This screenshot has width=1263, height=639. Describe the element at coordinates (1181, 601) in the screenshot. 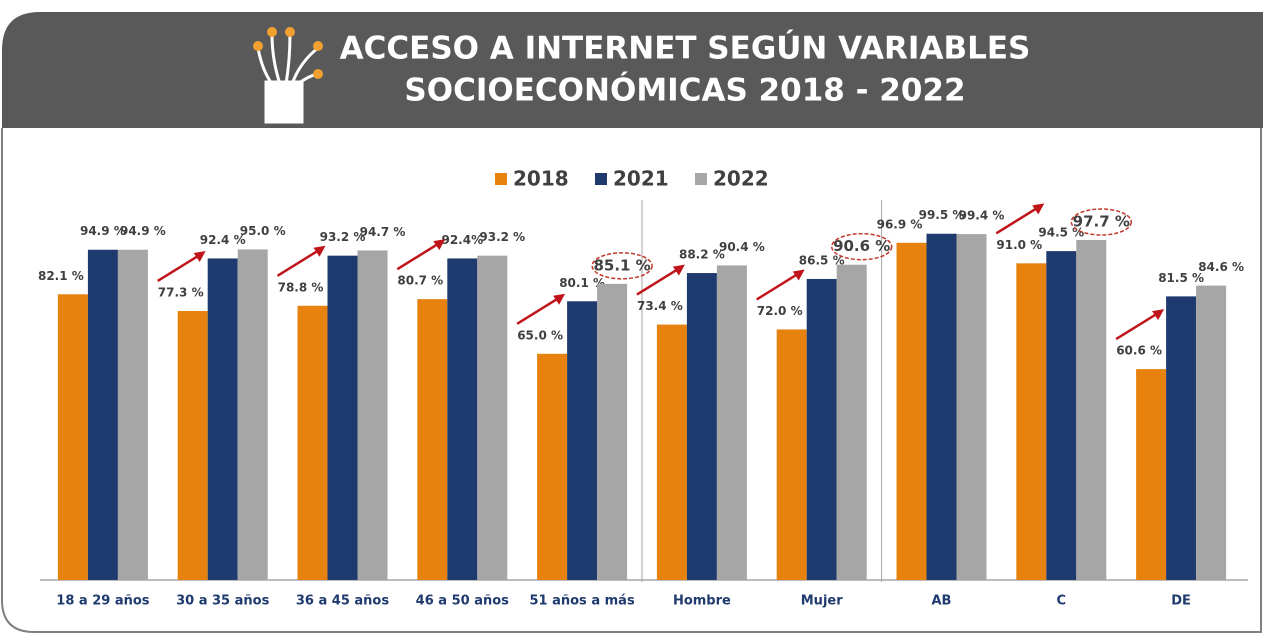

I see `x-tick-label: DE` at that location.